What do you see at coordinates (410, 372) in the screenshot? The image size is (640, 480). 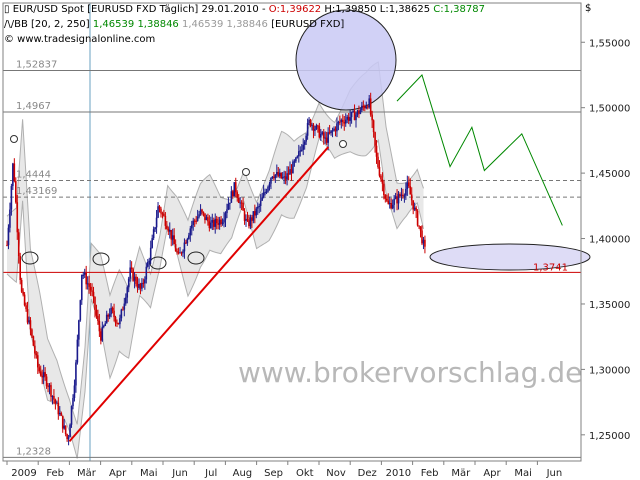 I see `watermark: www.brokervorschlag.de` at bounding box center [410, 372].